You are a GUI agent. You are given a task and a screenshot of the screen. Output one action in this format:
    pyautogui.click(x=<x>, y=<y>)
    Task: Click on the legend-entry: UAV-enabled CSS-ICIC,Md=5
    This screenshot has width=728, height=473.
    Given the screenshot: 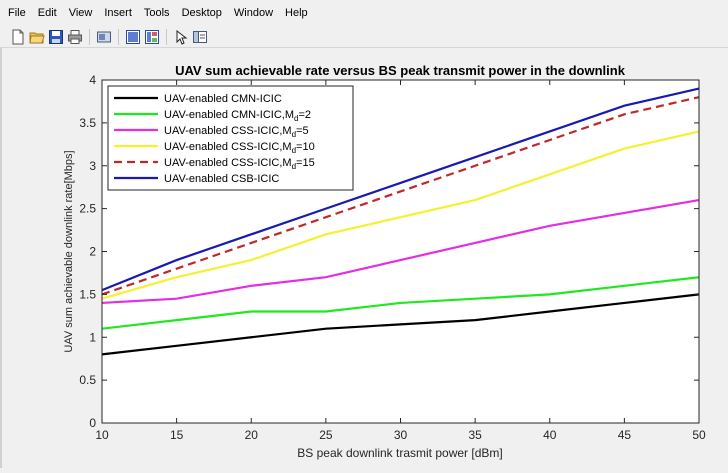 What is the action you would take?
    pyautogui.click(x=236, y=132)
    